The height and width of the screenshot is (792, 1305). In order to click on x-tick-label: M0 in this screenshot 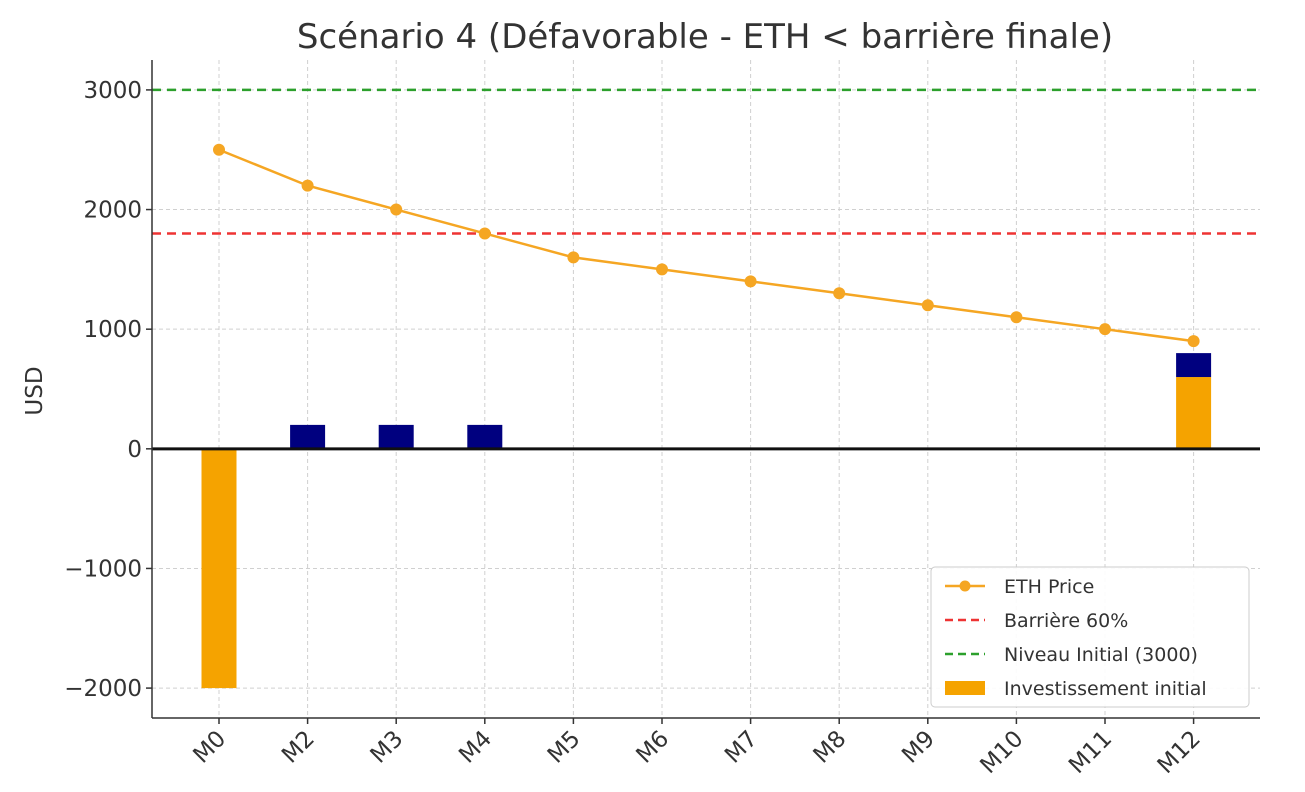, I will do `click(209, 747)`.